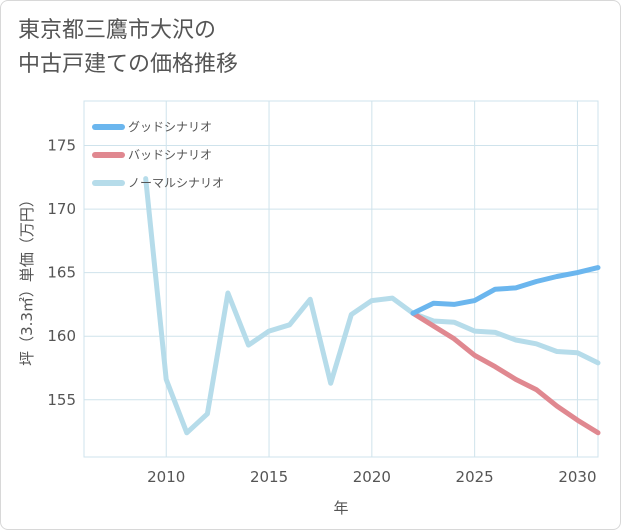 Image resolution: width=621 pixels, height=530 pixels. Describe the element at coordinates (128, 64) in the screenshot. I see `chart-title-line-2: 中古戸建ての価格推移` at that location.